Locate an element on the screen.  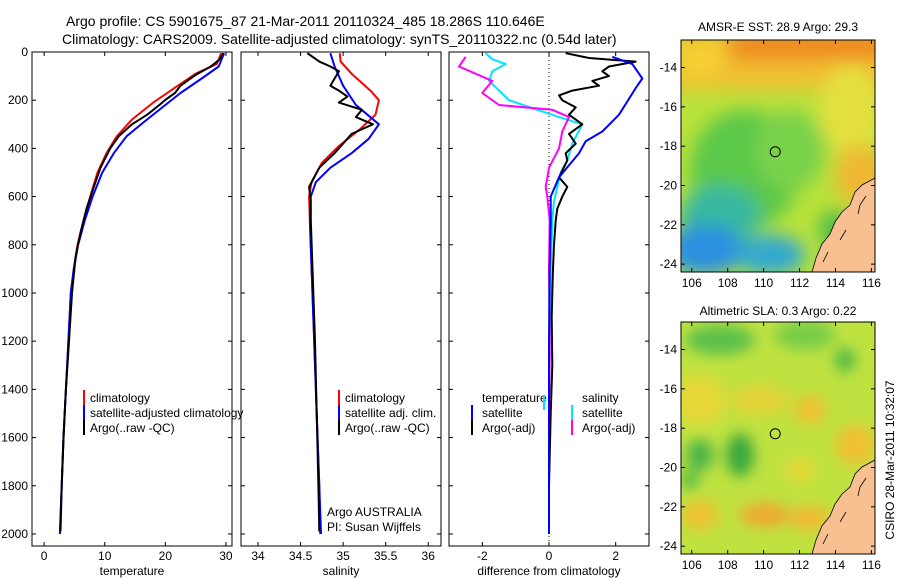
x-tick-label: 35.5 is located at coordinates (386, 556).